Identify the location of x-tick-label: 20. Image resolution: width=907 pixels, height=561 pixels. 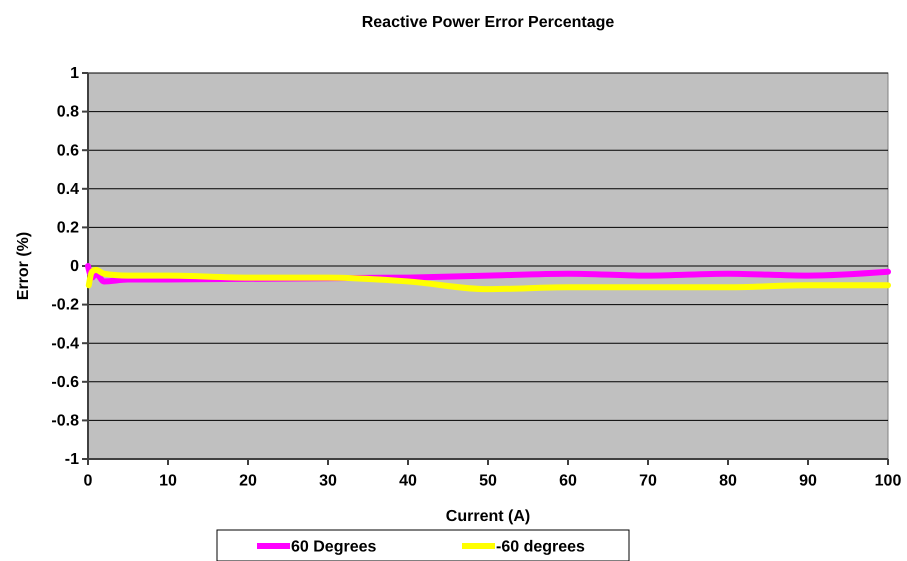
(248, 481).